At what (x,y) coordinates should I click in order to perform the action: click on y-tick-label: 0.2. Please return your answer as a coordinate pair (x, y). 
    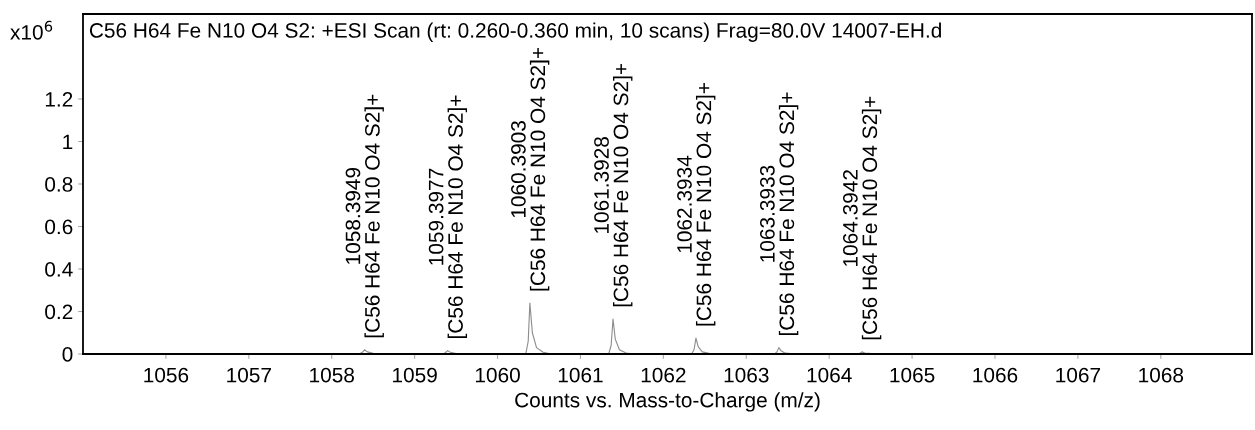
    Looking at the image, I should click on (59, 312).